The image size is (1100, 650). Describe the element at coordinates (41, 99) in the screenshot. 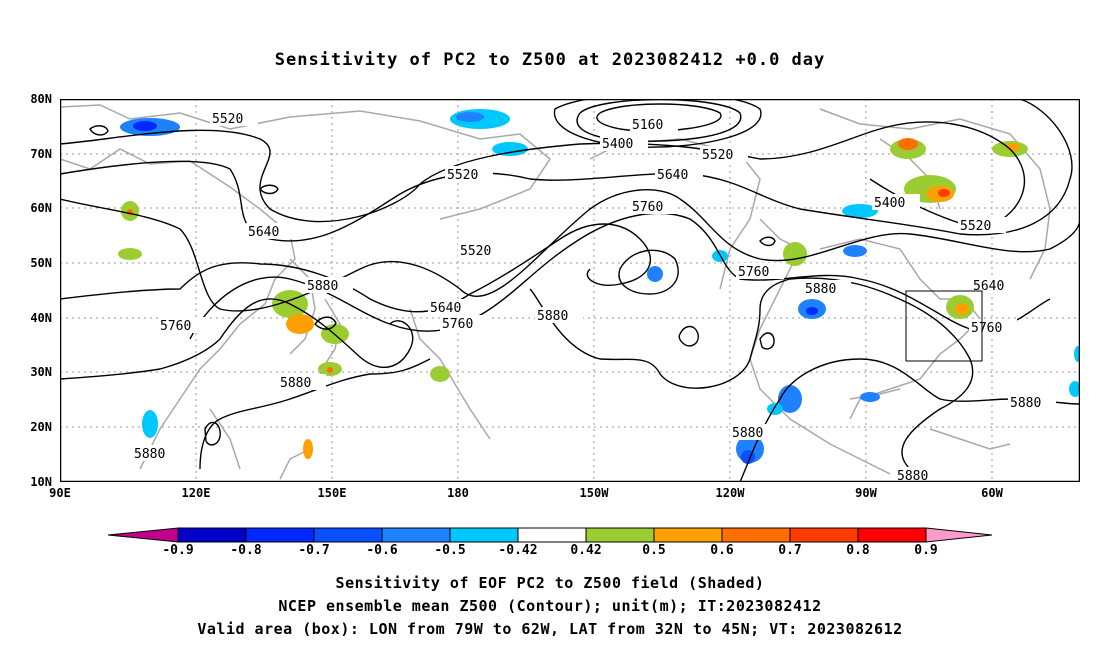

I see `lat-label-80n: 80N` at that location.